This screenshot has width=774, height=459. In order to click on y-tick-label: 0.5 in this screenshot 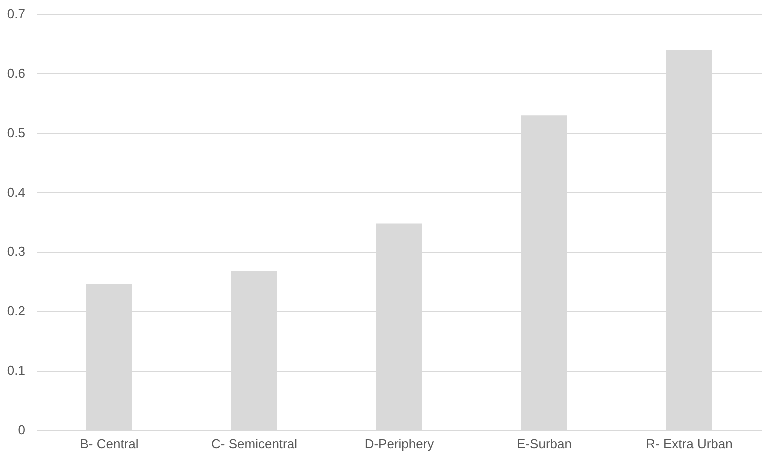, I will do `click(16, 132)`.